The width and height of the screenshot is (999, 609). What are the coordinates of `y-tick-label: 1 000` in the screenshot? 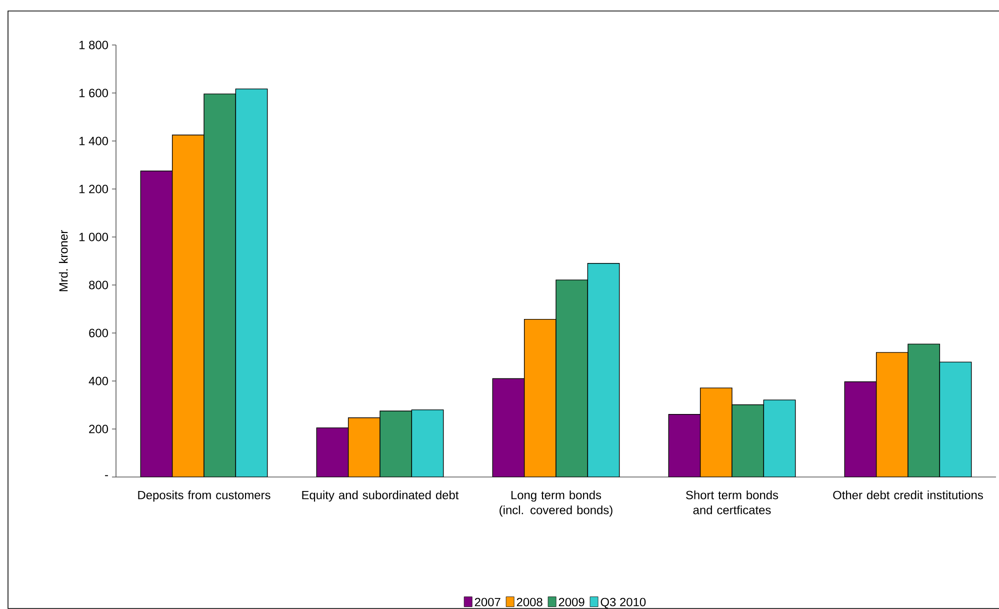 It's located at (93, 237).